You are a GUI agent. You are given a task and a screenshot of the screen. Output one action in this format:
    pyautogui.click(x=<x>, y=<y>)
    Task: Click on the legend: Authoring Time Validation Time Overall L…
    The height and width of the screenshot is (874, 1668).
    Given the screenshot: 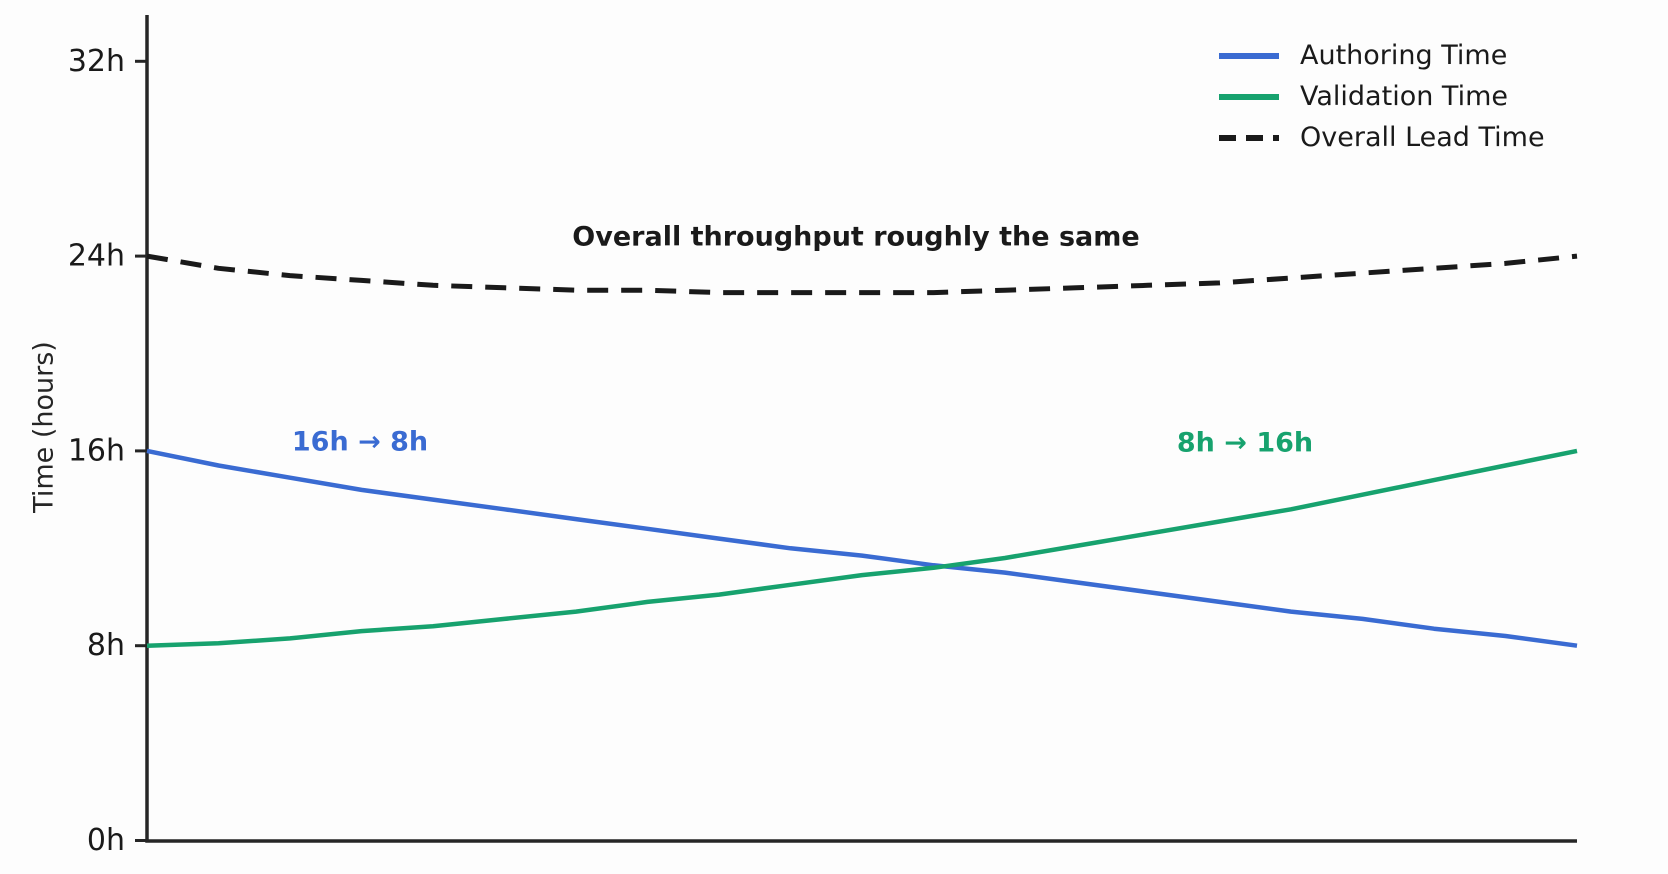 What is the action you would take?
    pyautogui.click(x=1381, y=96)
    